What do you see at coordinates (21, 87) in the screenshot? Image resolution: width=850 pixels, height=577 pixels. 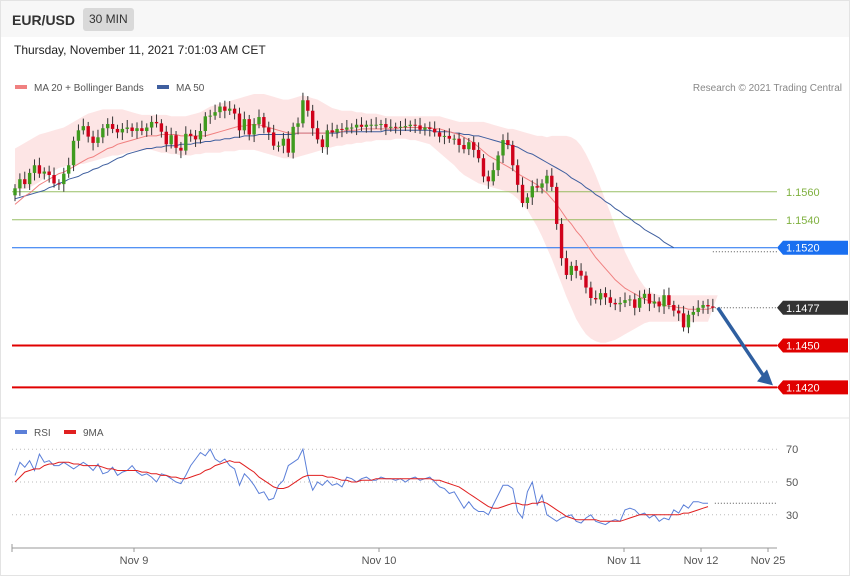 I see `ma-bb-legend-swatch` at bounding box center [21, 87].